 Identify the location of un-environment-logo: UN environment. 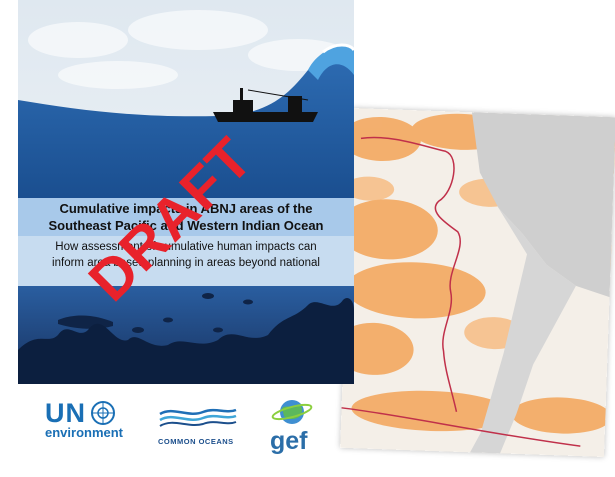
(84, 420).